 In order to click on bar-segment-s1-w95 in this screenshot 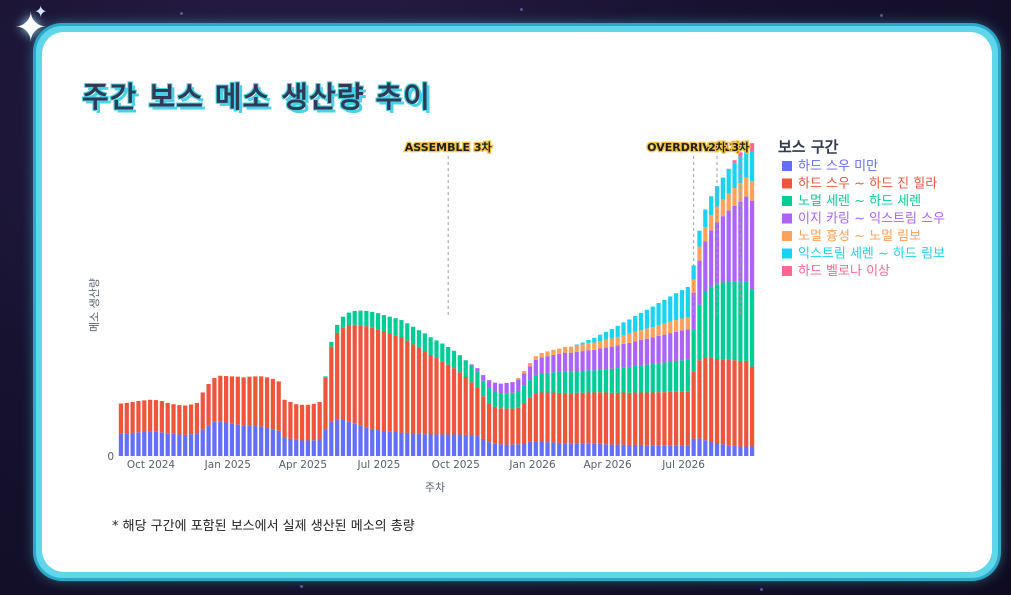, I will do `click(676, 418)`.